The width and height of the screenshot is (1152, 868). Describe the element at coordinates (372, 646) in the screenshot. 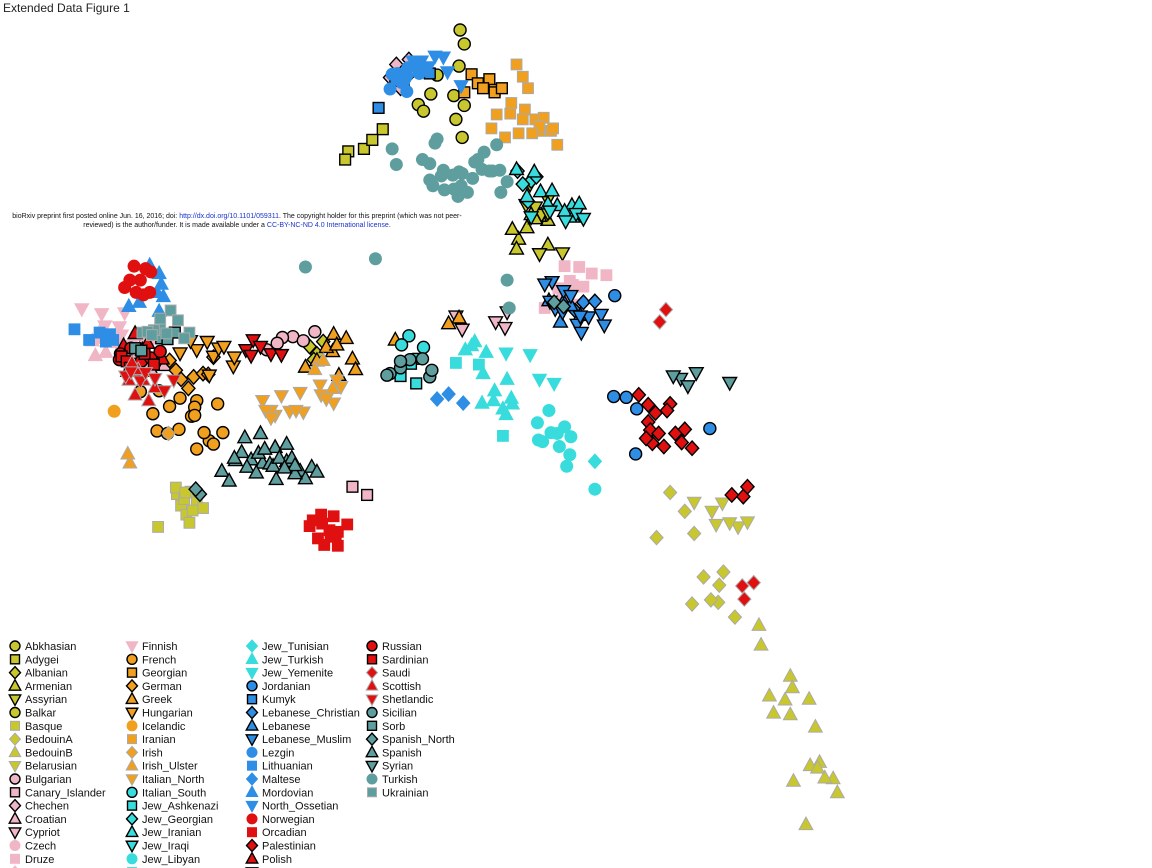

I see `legend-marker-russian` at that location.